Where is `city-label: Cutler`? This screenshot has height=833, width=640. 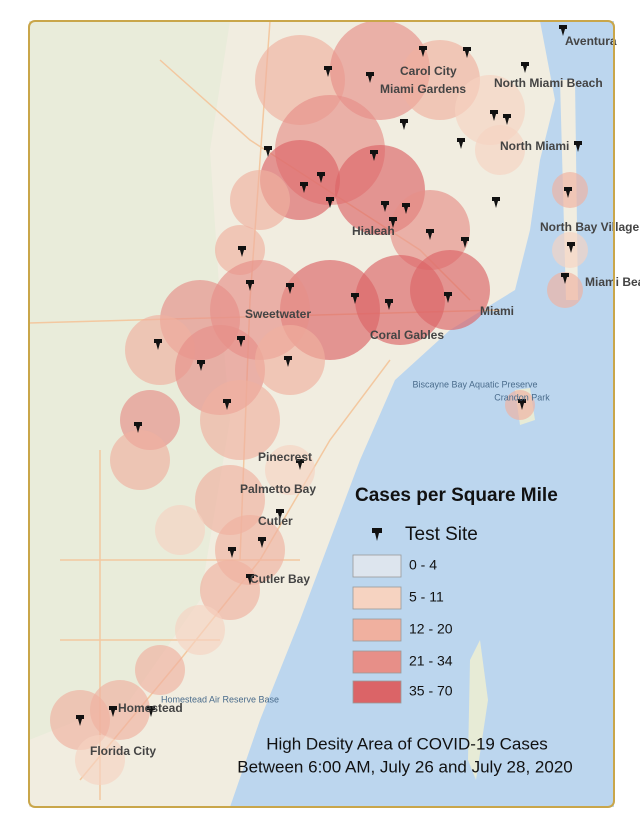
city-label: Cutler is located at coordinates (275, 521).